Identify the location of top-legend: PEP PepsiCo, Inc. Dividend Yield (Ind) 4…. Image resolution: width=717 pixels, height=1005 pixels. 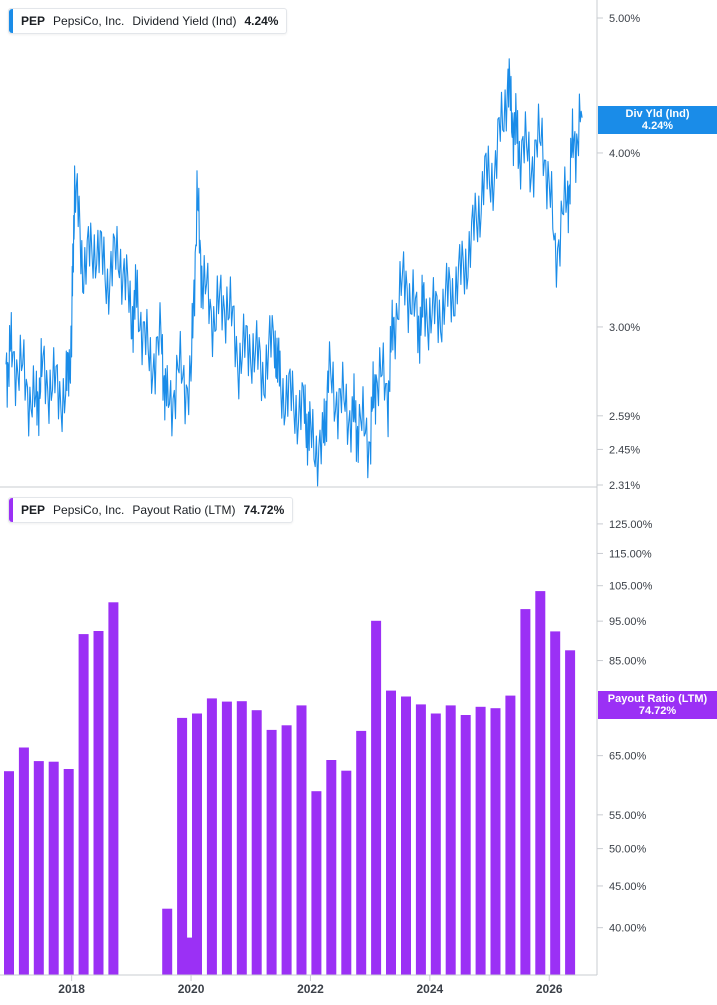
(148, 21).